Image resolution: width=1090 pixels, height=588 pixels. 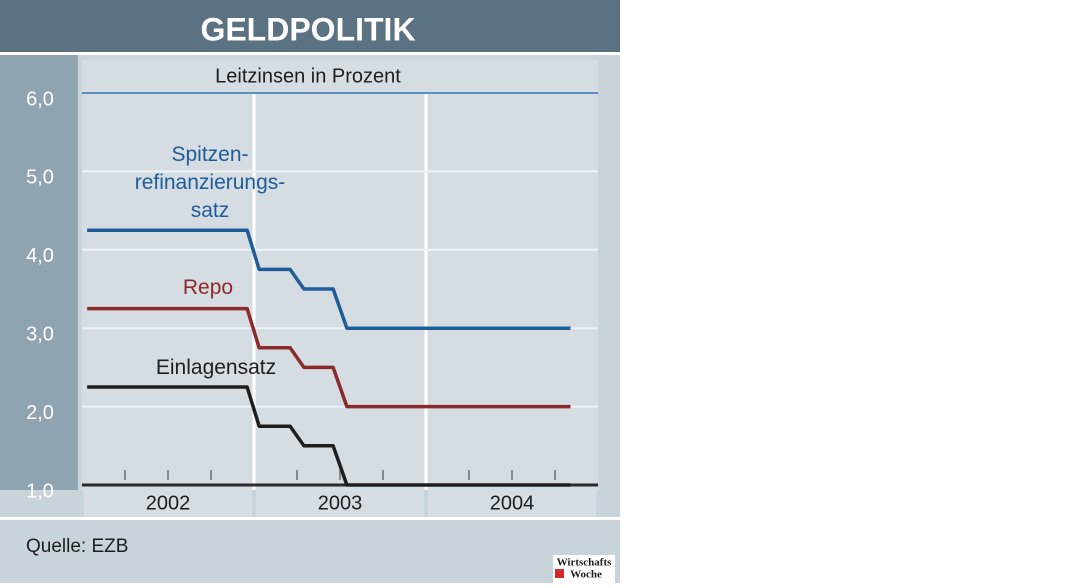 I want to click on x-tick-label: 2003, so click(x=340, y=503).